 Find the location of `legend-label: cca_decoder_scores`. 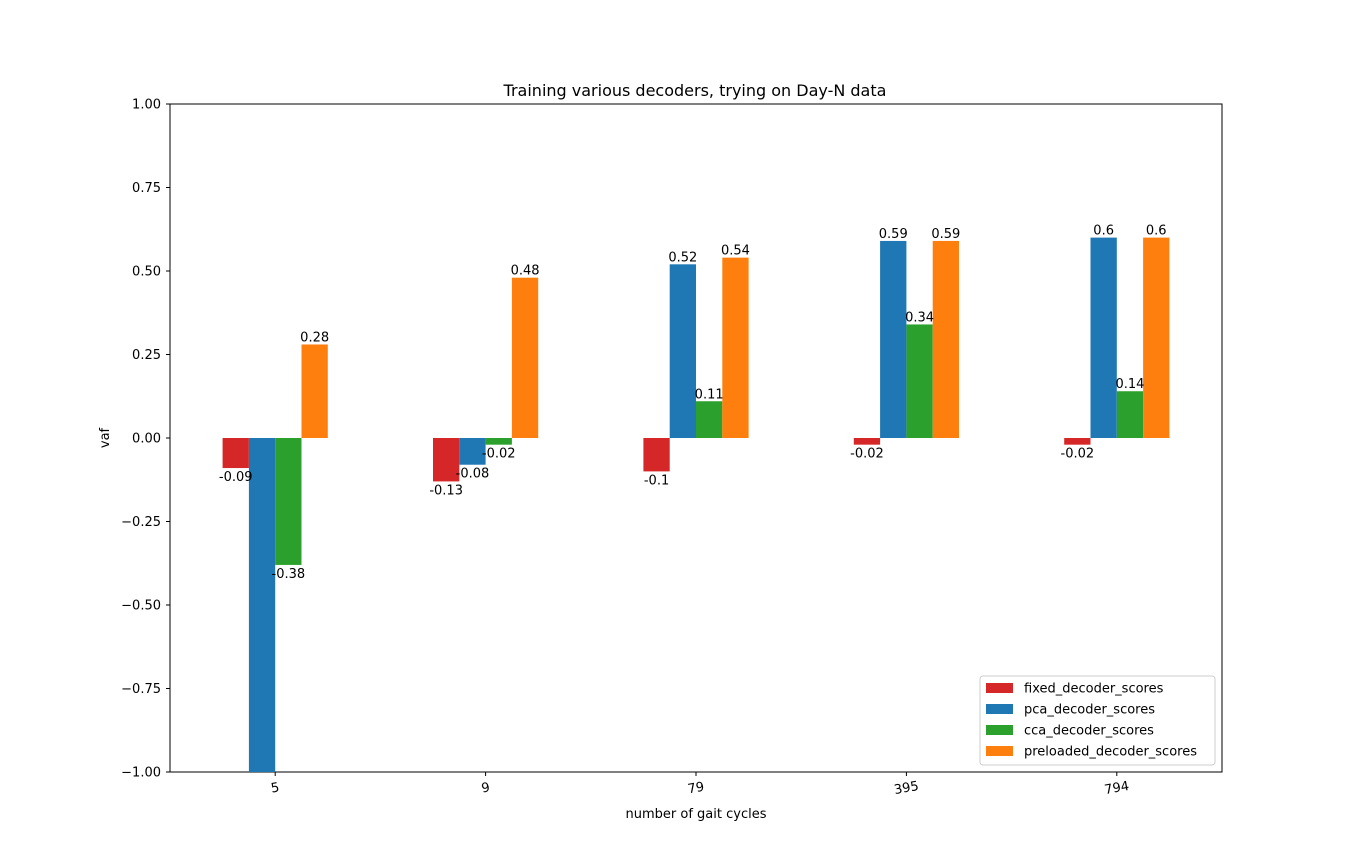

legend-label: cca_decoder_scores is located at coordinates (1089, 731).